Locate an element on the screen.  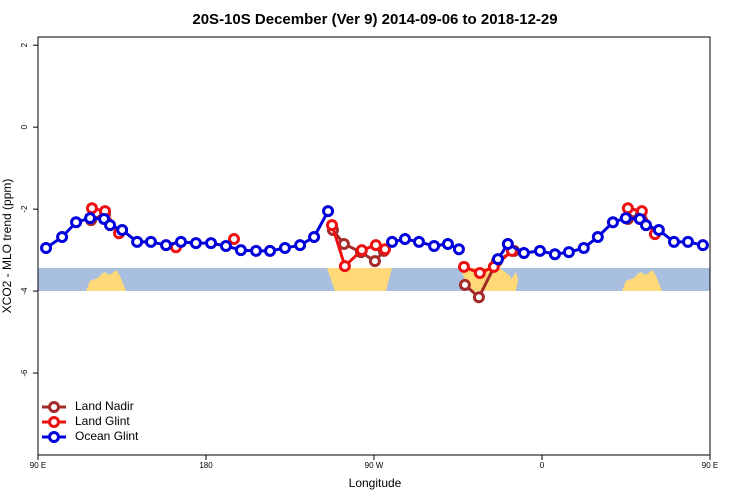
x-tick-label: 180 is located at coordinates (206, 465).